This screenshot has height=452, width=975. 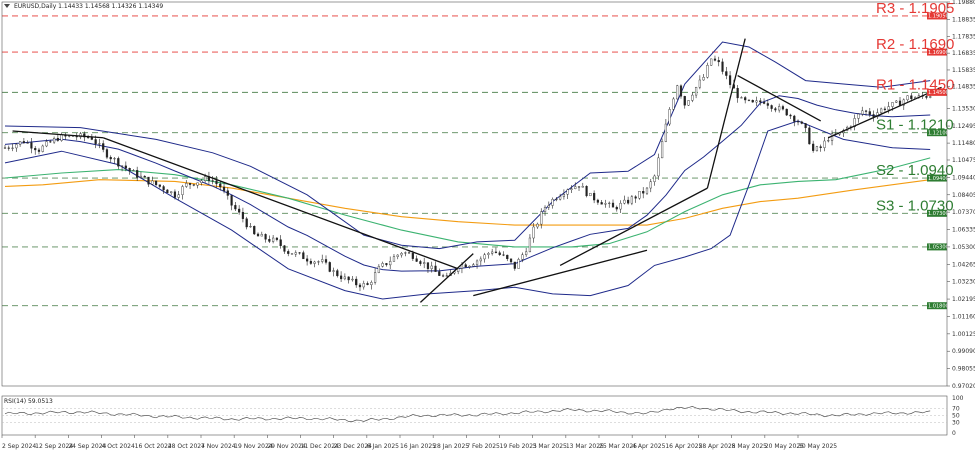 What do you see at coordinates (963, 369) in the screenshot?
I see `y-tick-label: 0.98055` at bounding box center [963, 369].